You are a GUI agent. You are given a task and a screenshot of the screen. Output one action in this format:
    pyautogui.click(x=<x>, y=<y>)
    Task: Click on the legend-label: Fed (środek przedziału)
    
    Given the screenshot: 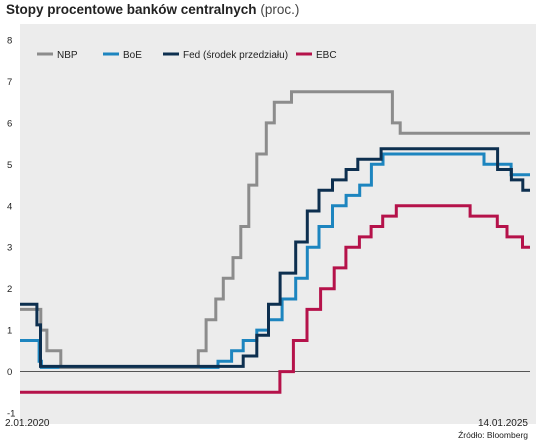 What is the action you would take?
    pyautogui.click(x=235, y=55)
    